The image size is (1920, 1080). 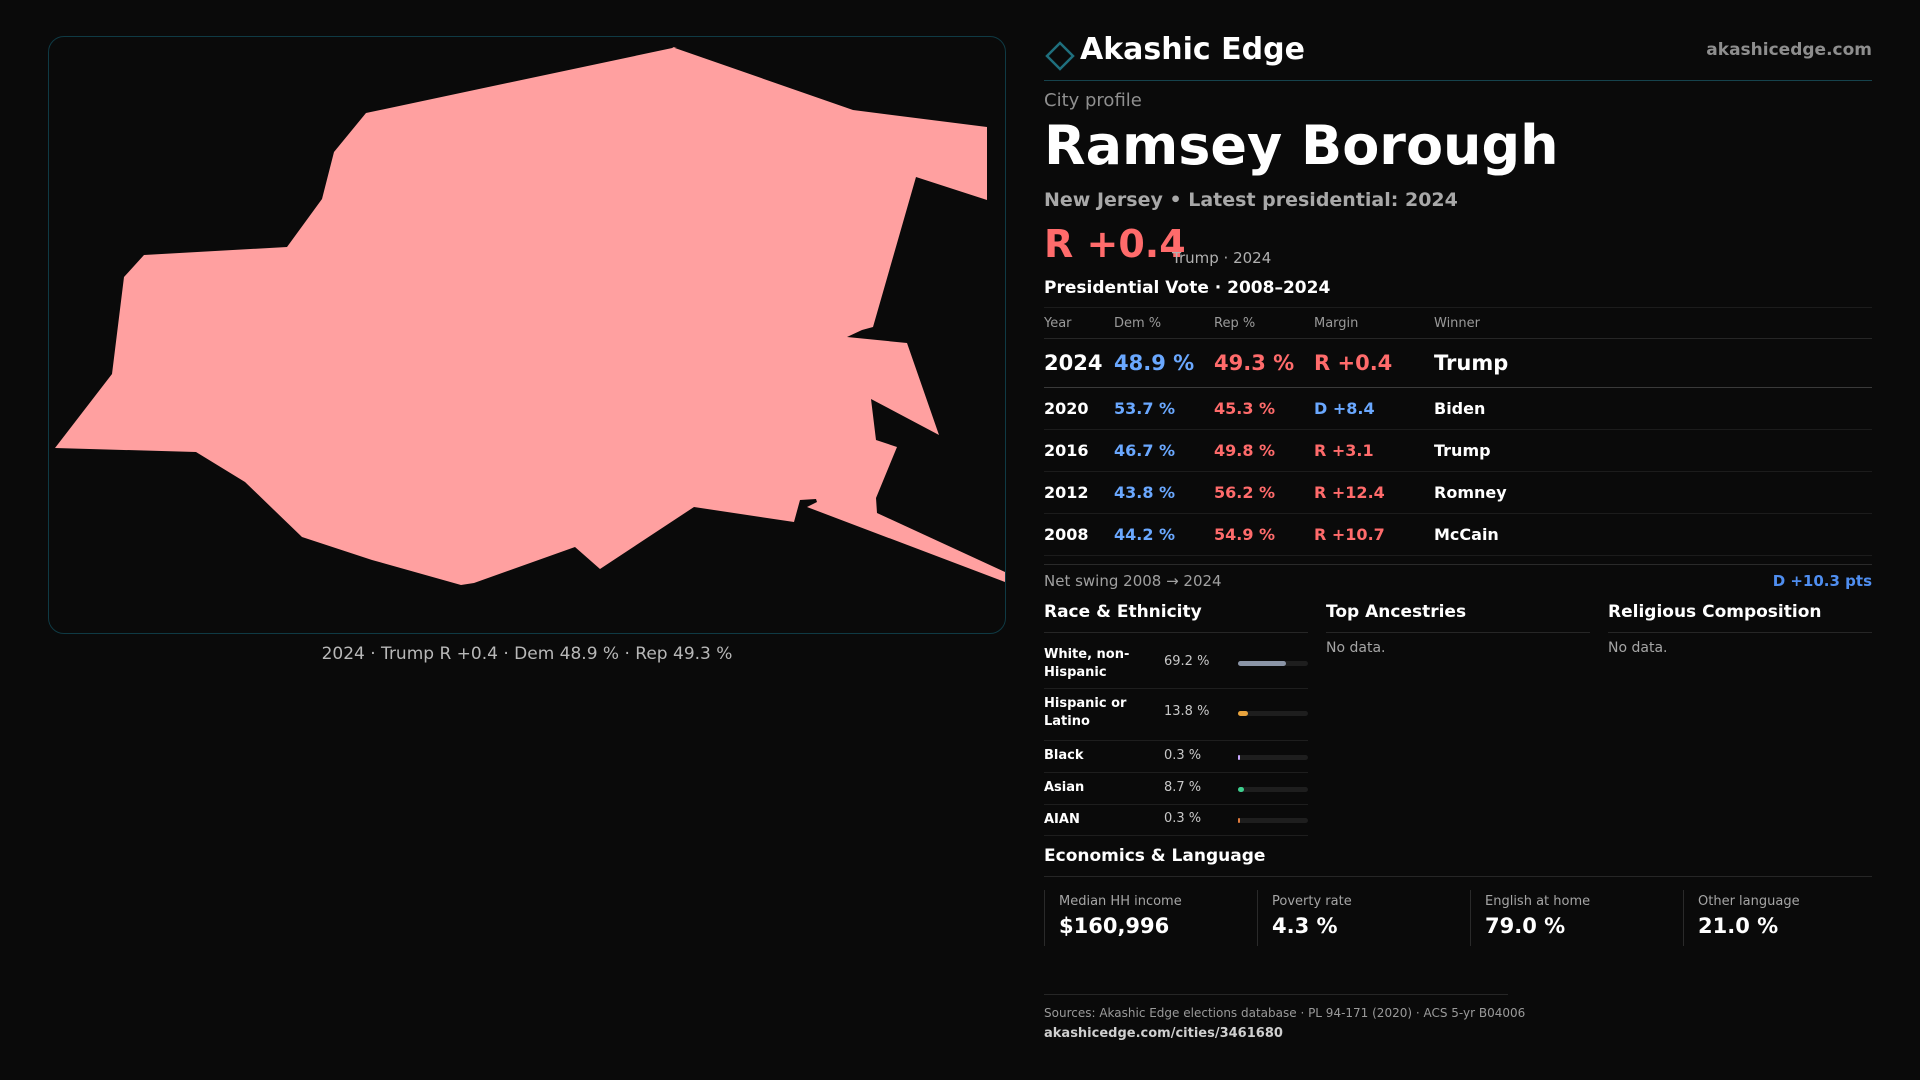 I want to click on column-header-winner: Winner, so click(x=1653, y=323).